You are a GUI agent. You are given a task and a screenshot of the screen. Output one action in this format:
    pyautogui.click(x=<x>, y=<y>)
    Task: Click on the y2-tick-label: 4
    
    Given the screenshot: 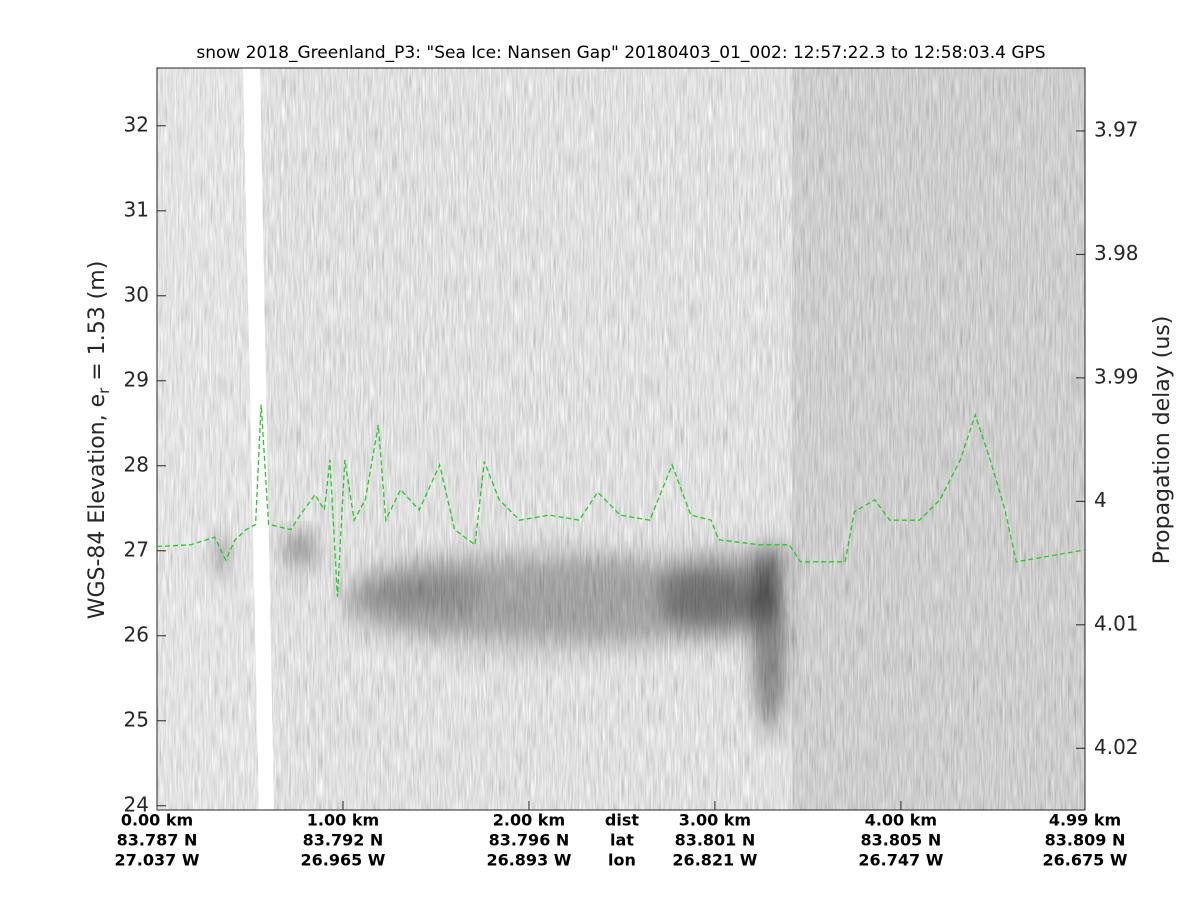 What is the action you would take?
    pyautogui.click(x=1100, y=500)
    